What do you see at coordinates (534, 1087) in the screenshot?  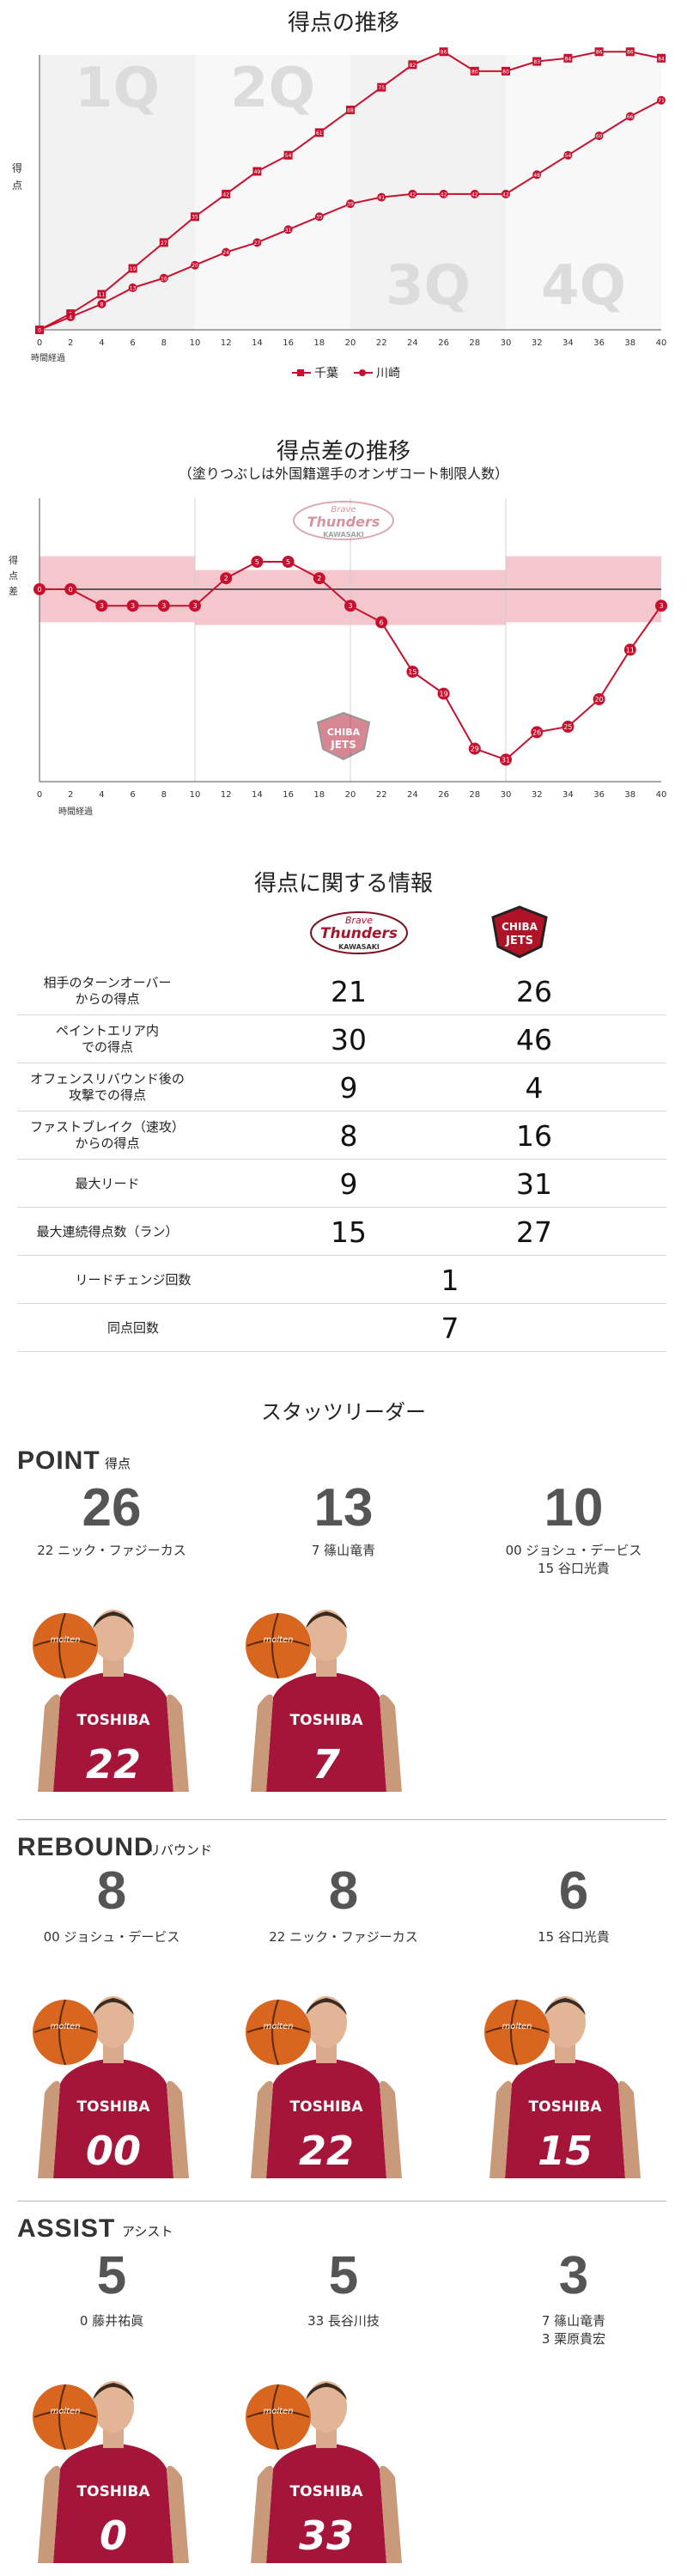 I see `chiba-value: 4` at bounding box center [534, 1087].